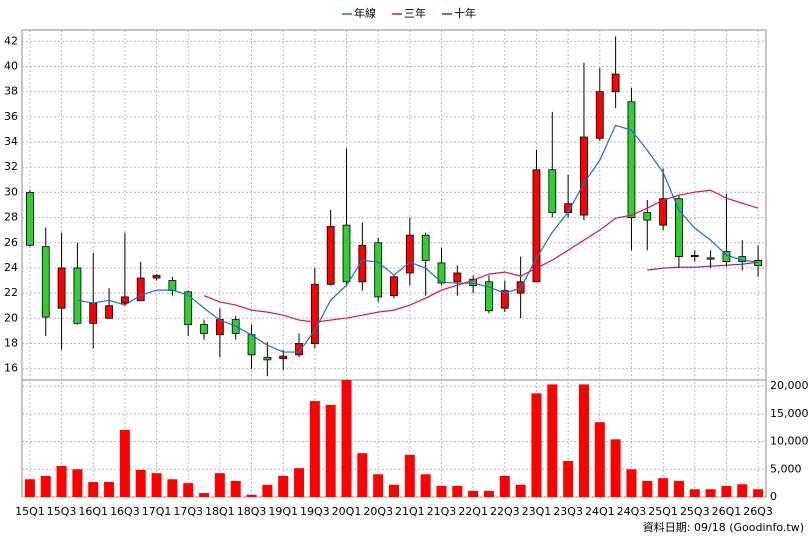  I want to click on x-tick-label: 16Q3, so click(125, 511).